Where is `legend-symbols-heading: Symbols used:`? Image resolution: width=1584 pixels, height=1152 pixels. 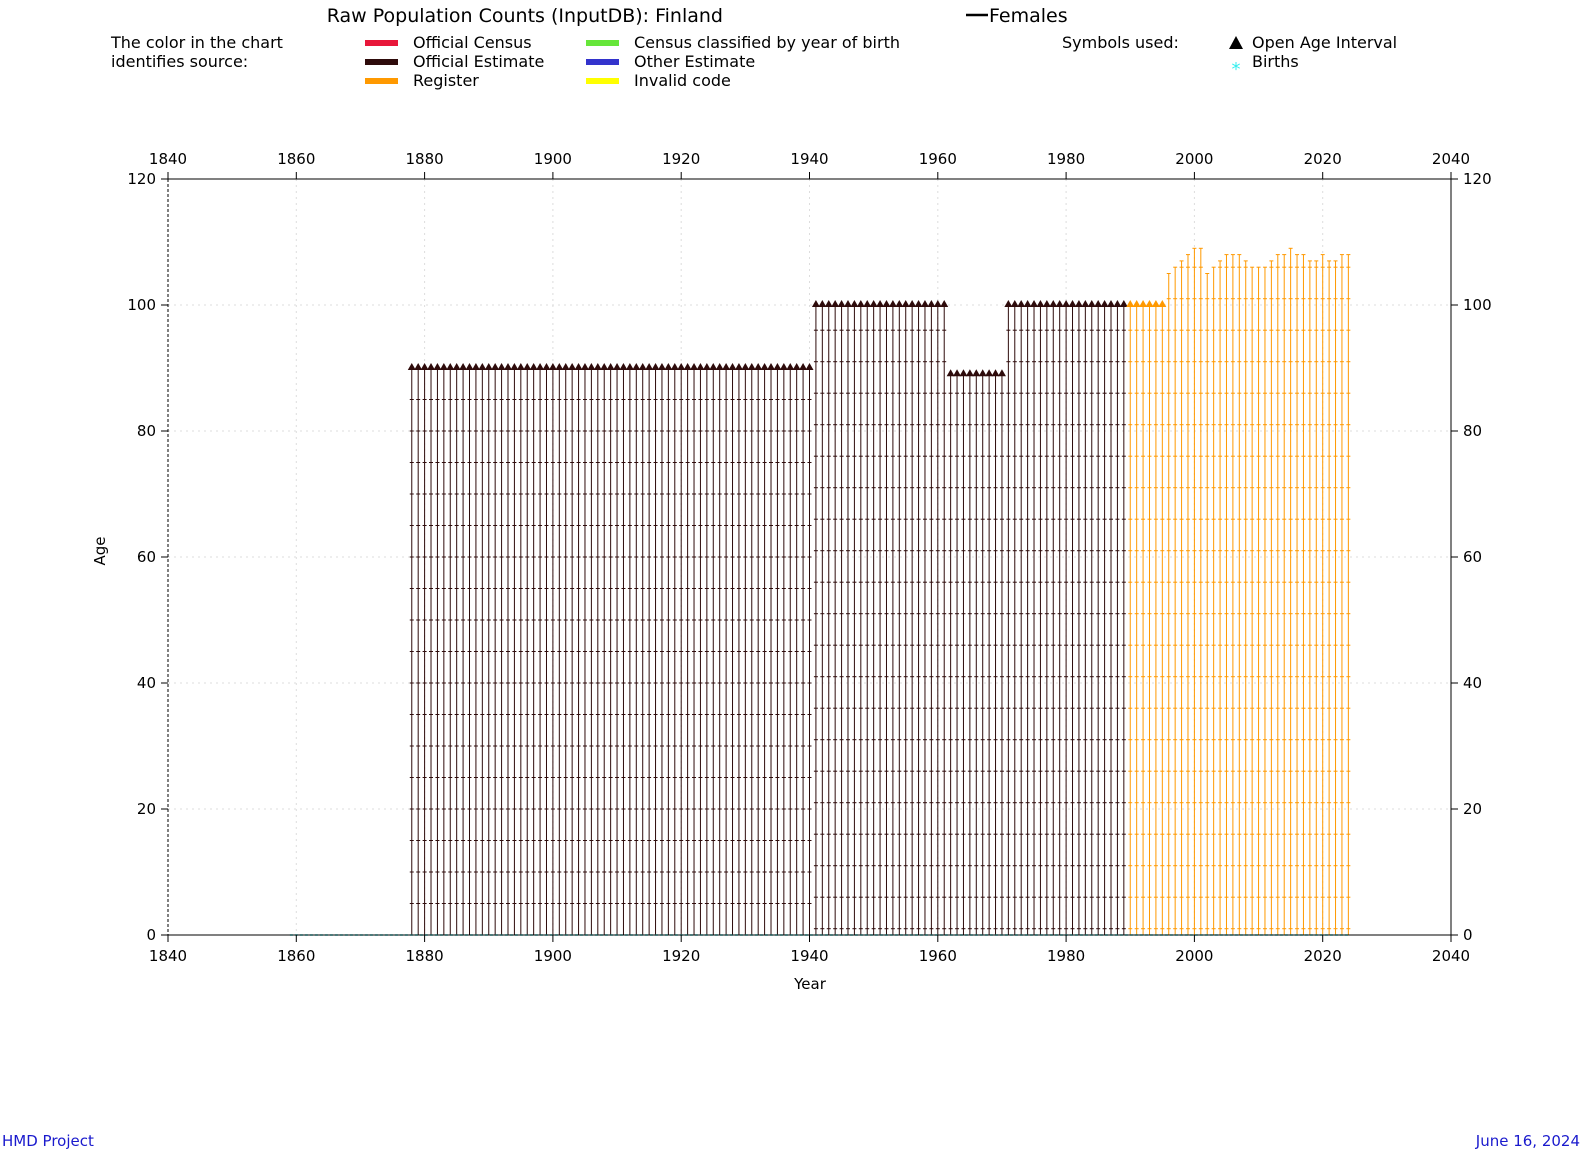 legend-symbols-heading: Symbols used: is located at coordinates (1120, 42).